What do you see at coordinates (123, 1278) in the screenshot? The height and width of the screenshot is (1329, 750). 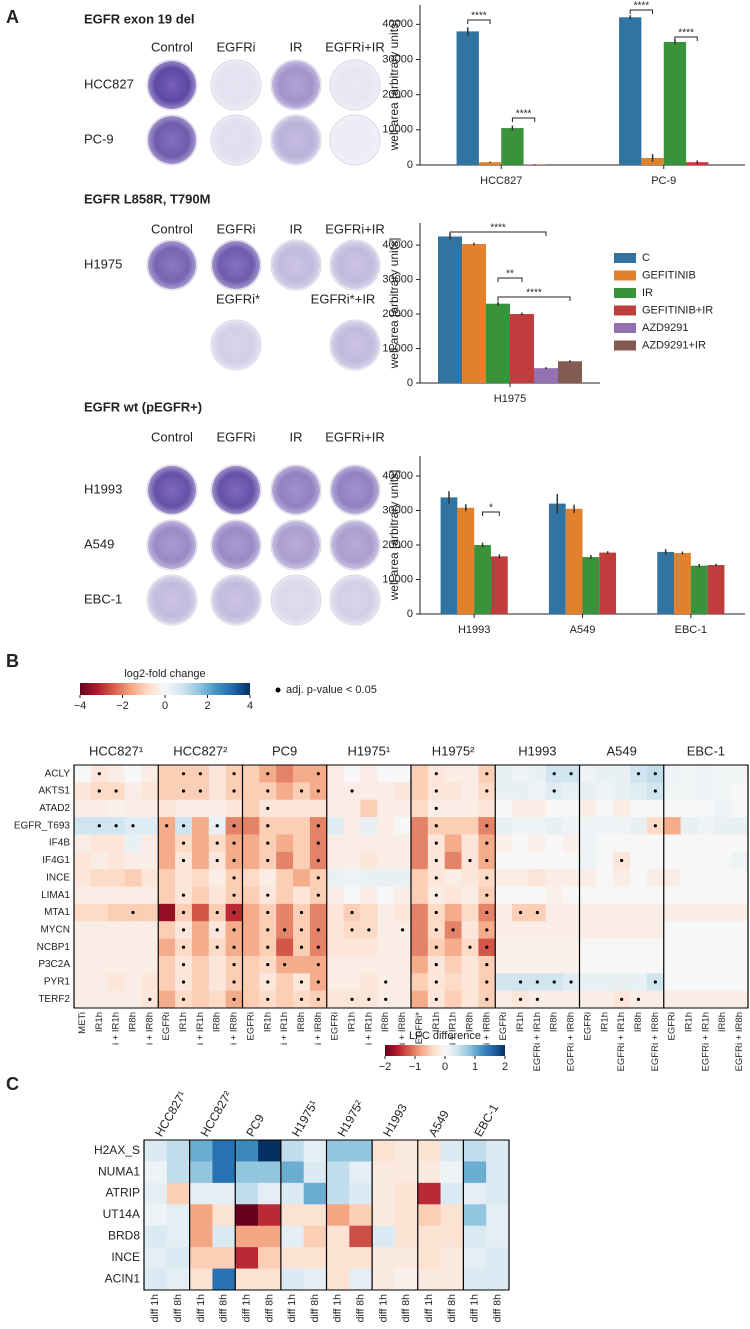 I see `row-label: ACIN1` at bounding box center [123, 1278].